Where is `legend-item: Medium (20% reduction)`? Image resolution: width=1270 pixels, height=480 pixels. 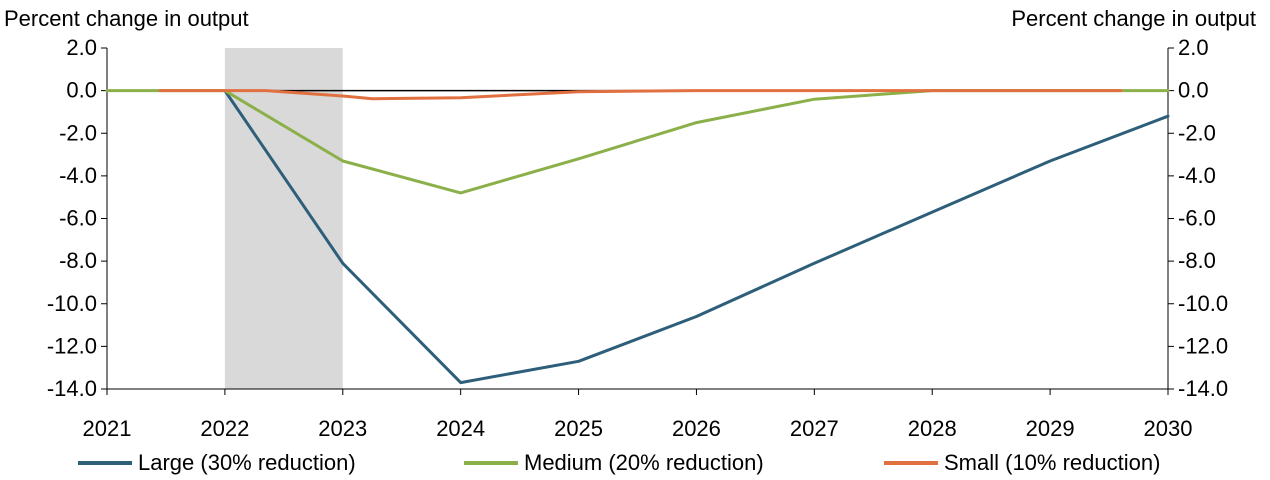
legend-item: Medium (20% reduction) is located at coordinates (614, 463).